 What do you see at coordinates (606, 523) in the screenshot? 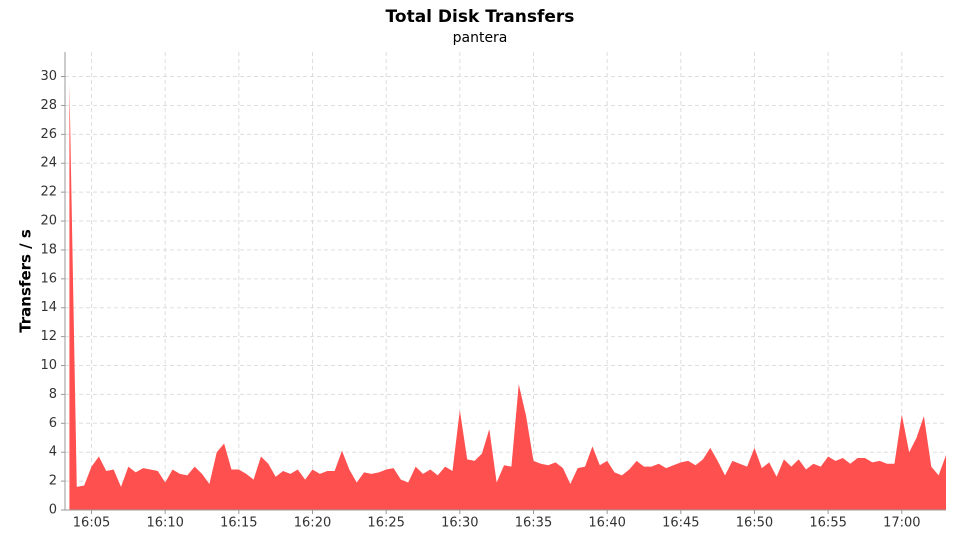
I see `x-tick-label: 16:40` at bounding box center [606, 523].